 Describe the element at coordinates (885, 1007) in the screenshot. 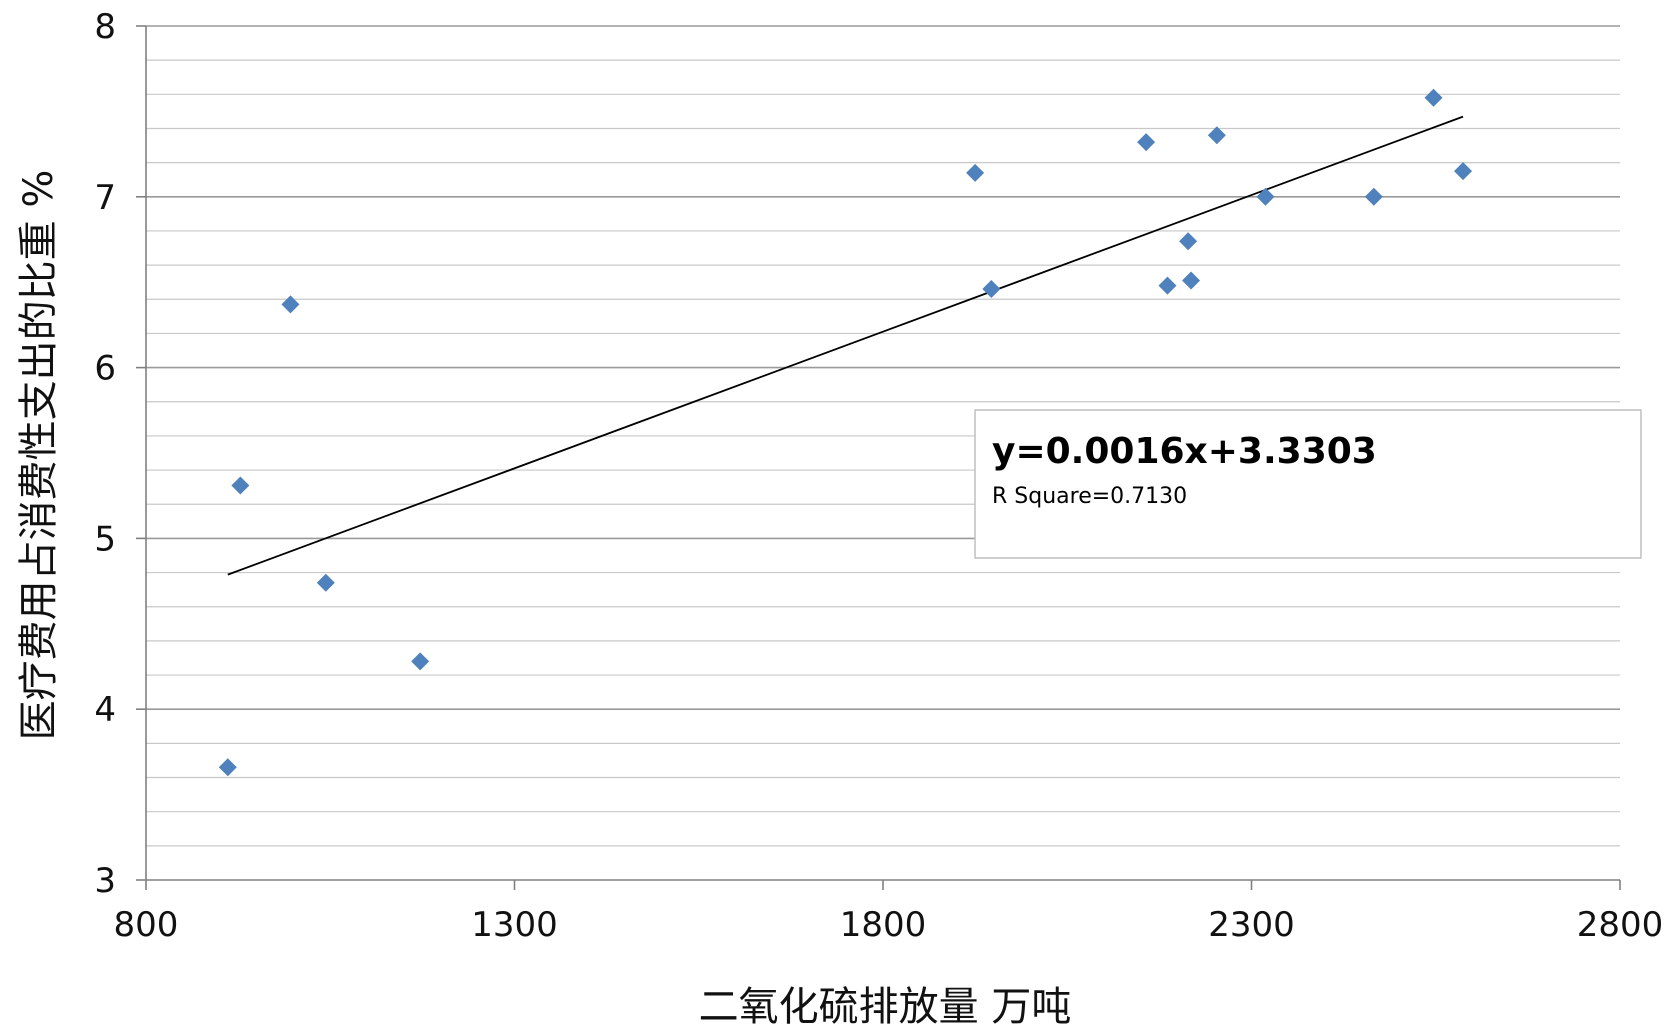

I see `x-axis-title: 二氧化硫排放量 万吨` at that location.